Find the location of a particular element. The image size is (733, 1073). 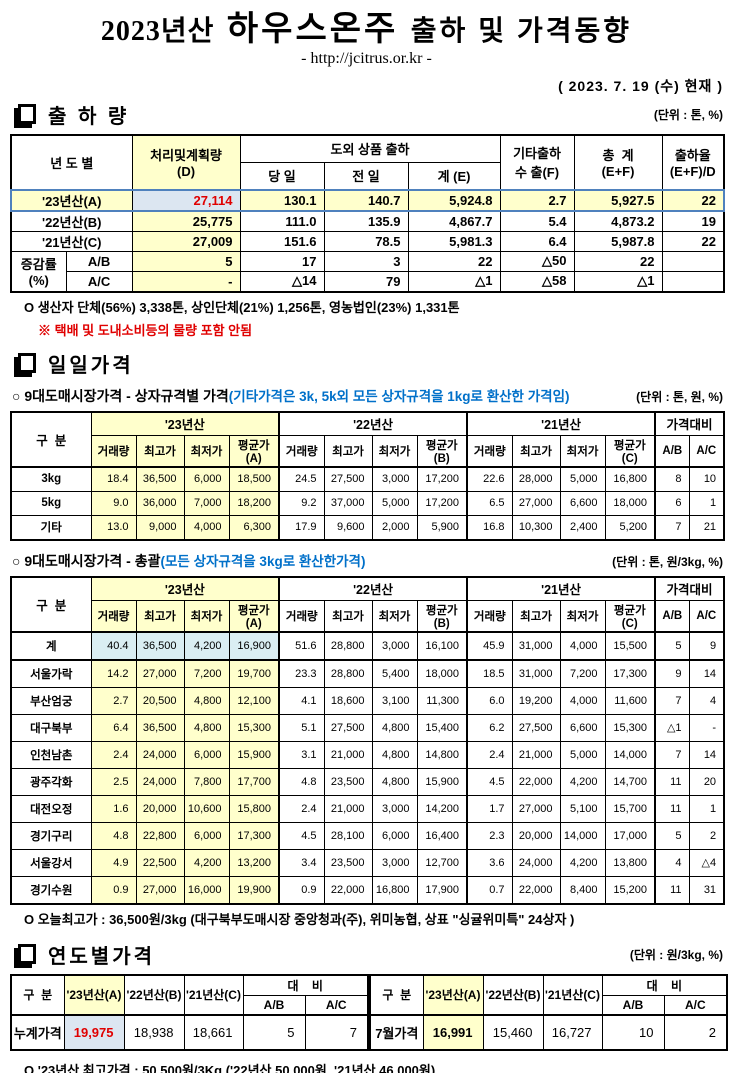

data-cell: 5,400 is located at coordinates (394, 673).